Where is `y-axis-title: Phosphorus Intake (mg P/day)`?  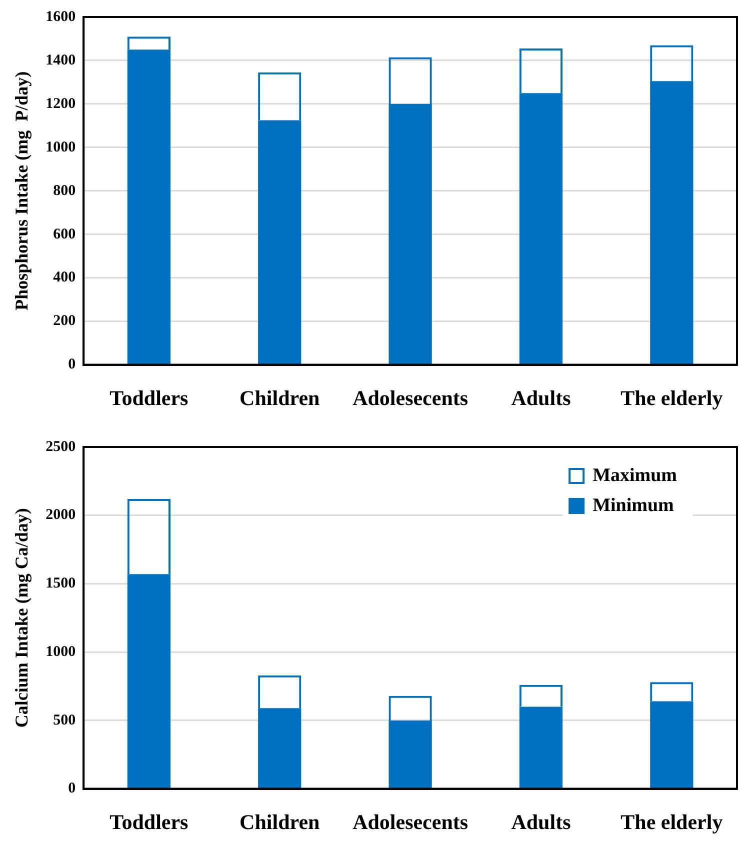
y-axis-title: Phosphorus Intake (mg P/day) is located at coordinates (21, 190).